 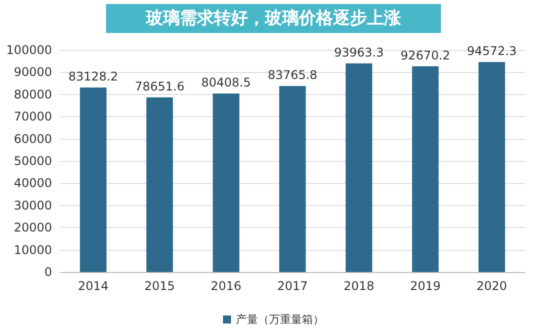 What do you see at coordinates (492, 286) in the screenshot?
I see `x-tick-label: 2020` at bounding box center [492, 286].